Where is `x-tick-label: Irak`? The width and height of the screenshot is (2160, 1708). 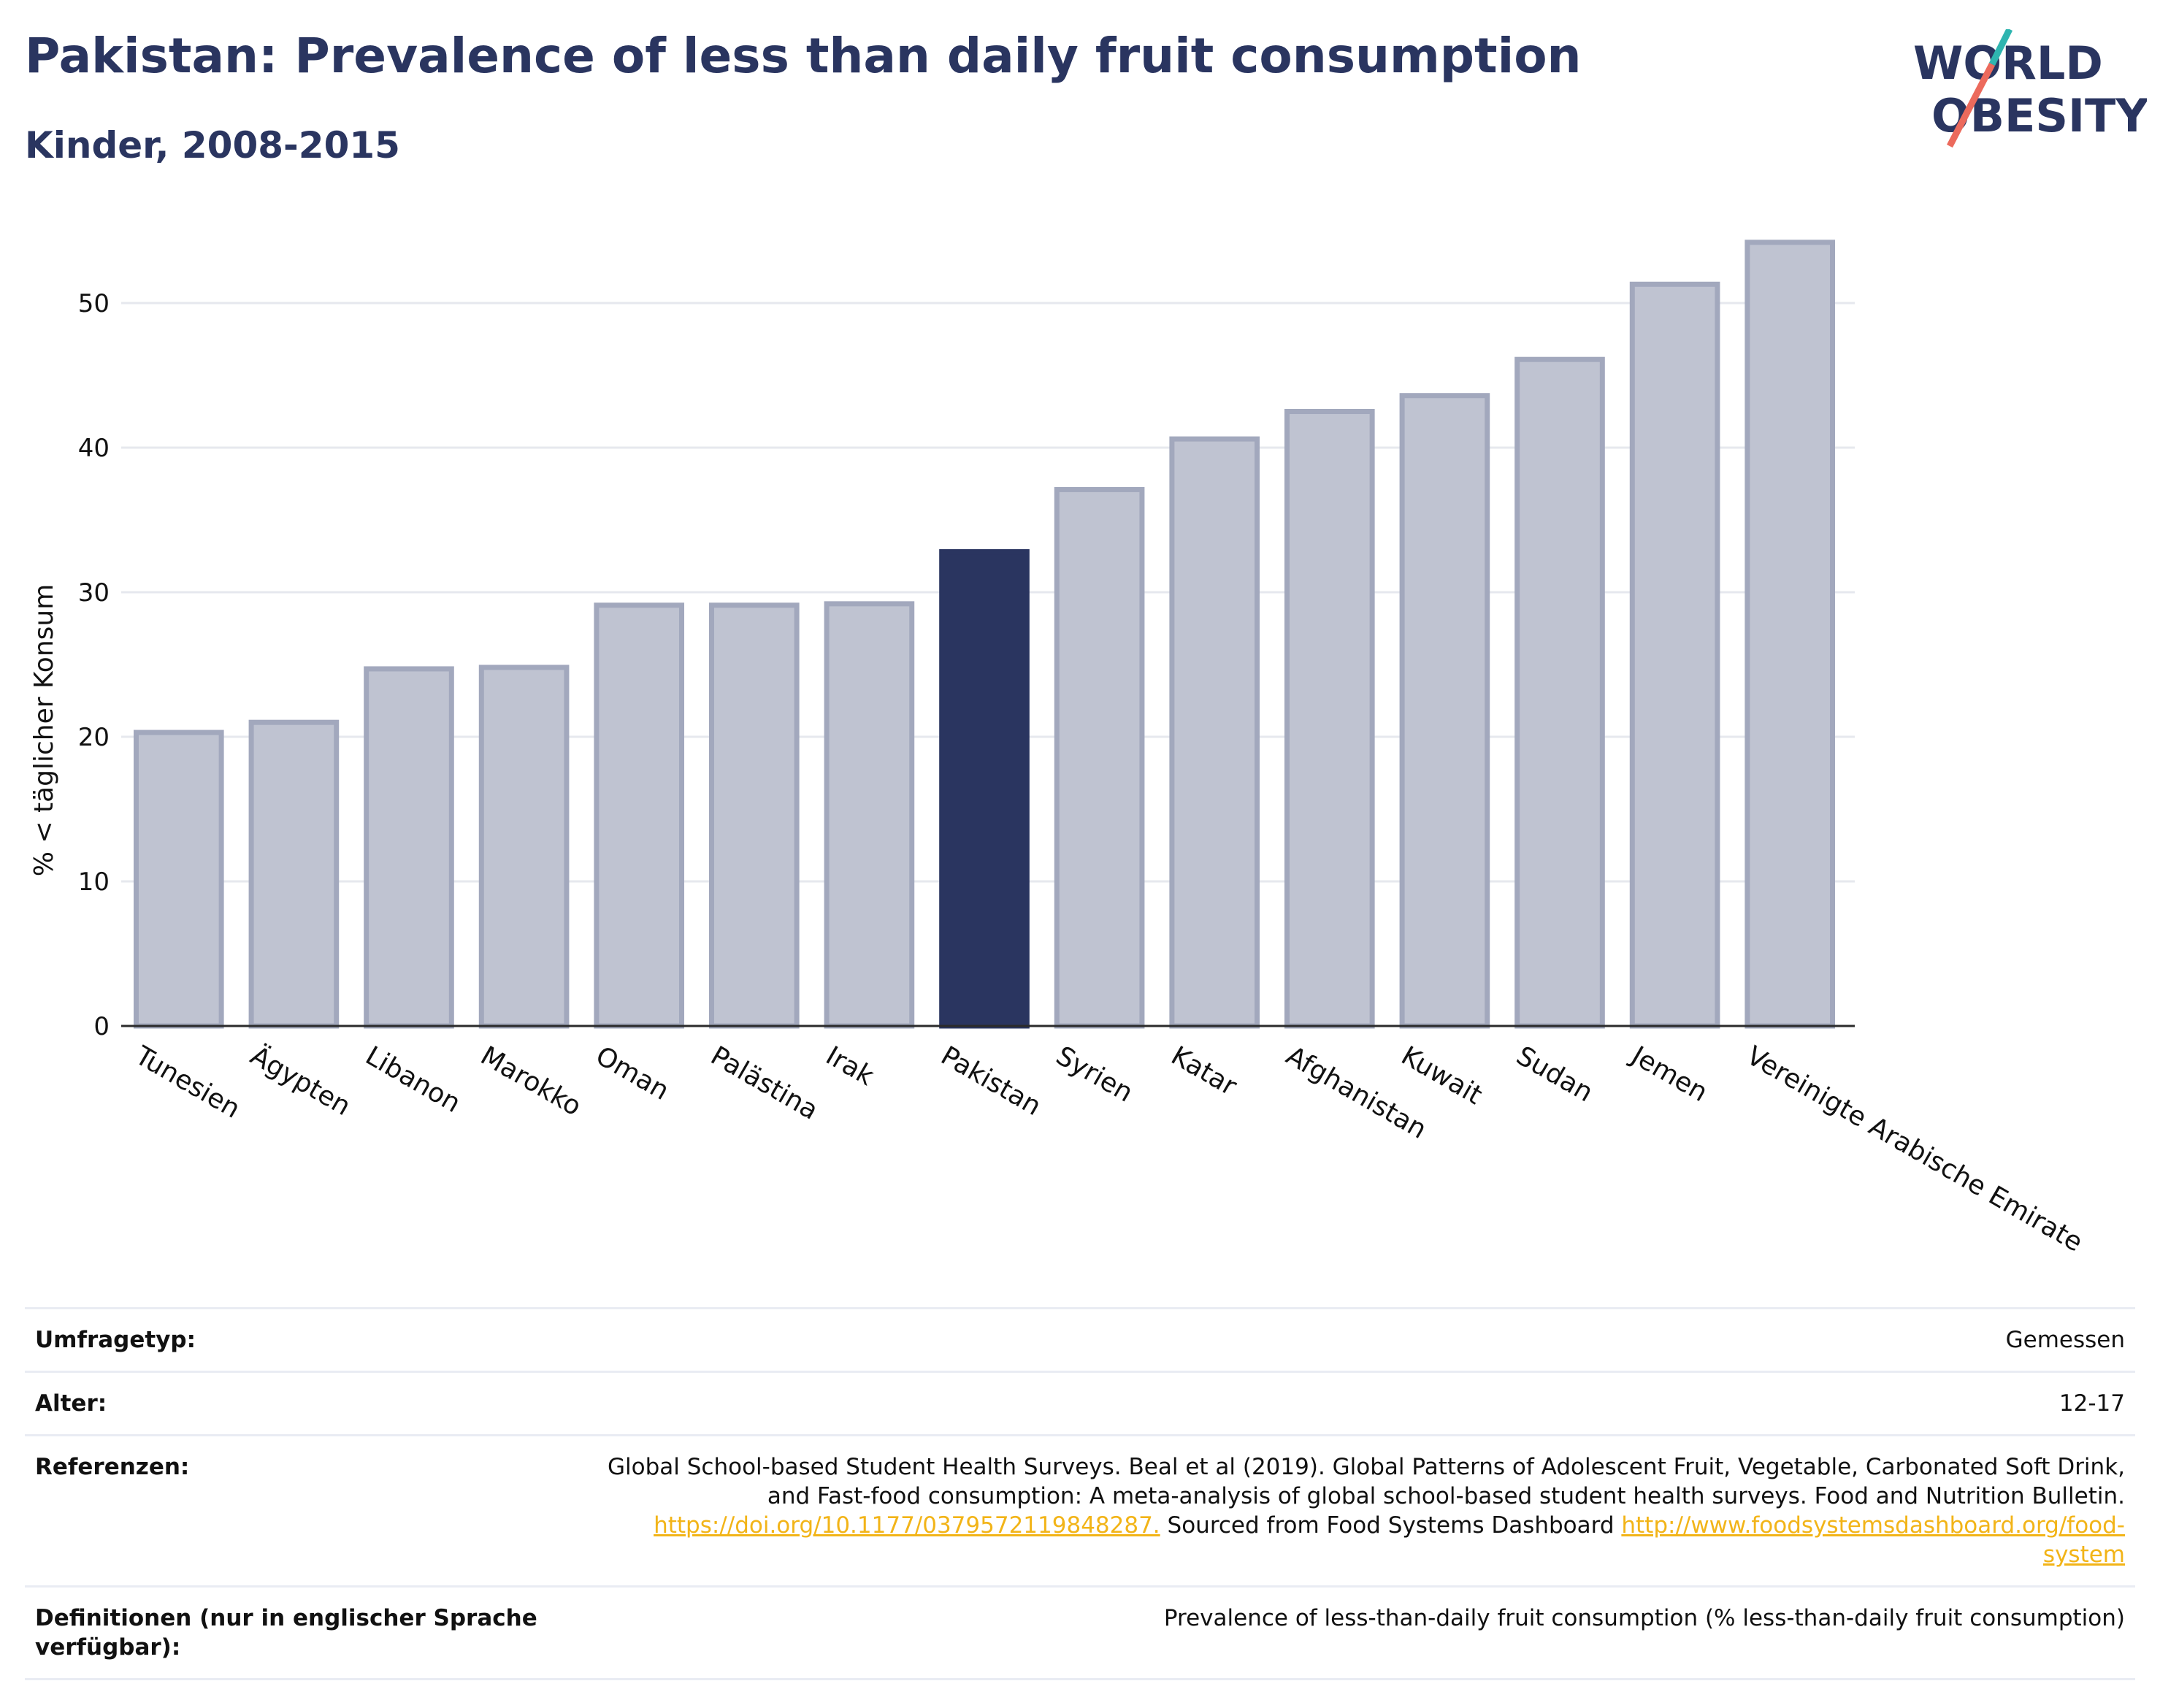 x-tick-label: Irak is located at coordinates (850, 1066).